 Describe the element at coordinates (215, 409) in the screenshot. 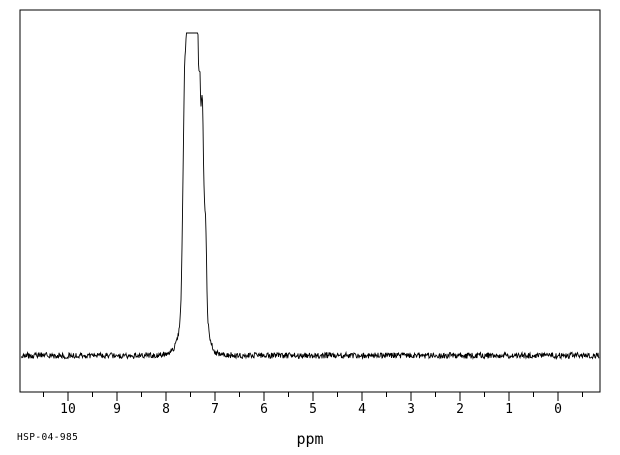

I see `axis-tick-label: 7` at that location.